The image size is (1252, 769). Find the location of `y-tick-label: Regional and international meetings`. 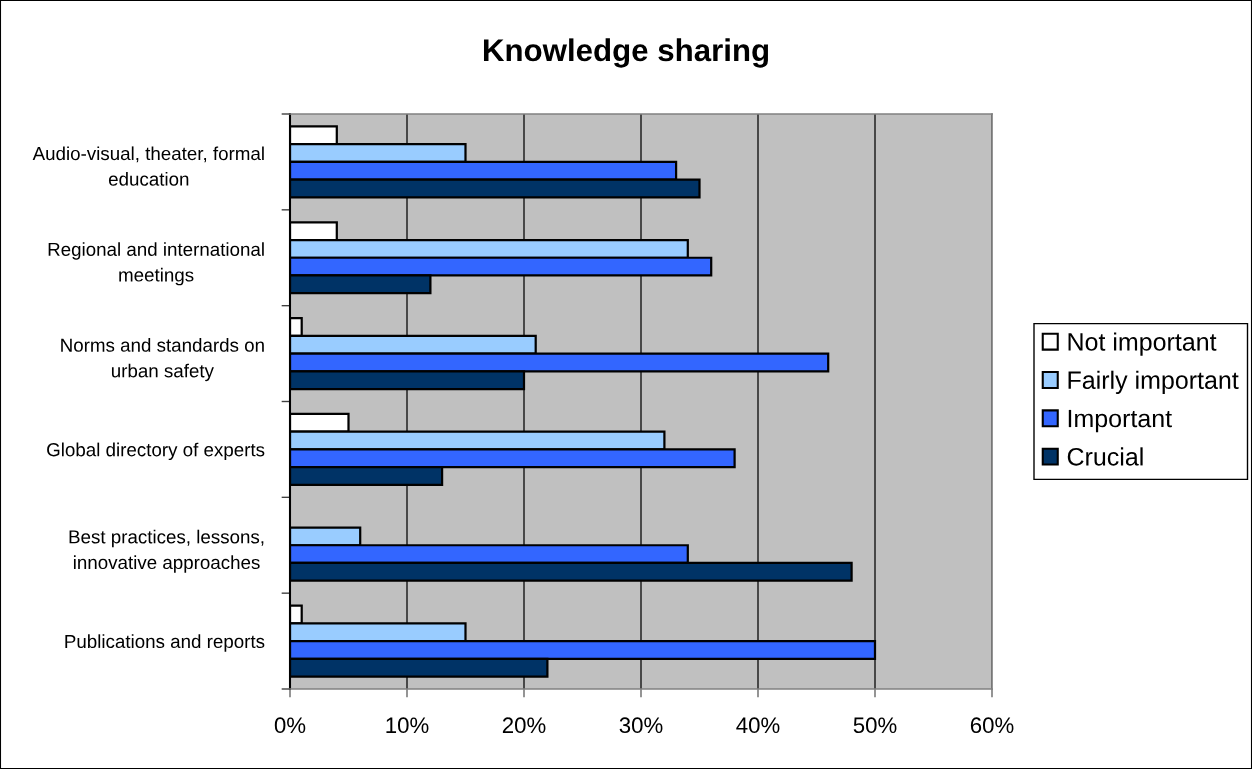

y-tick-label: Regional and international meetings is located at coordinates (156, 264).